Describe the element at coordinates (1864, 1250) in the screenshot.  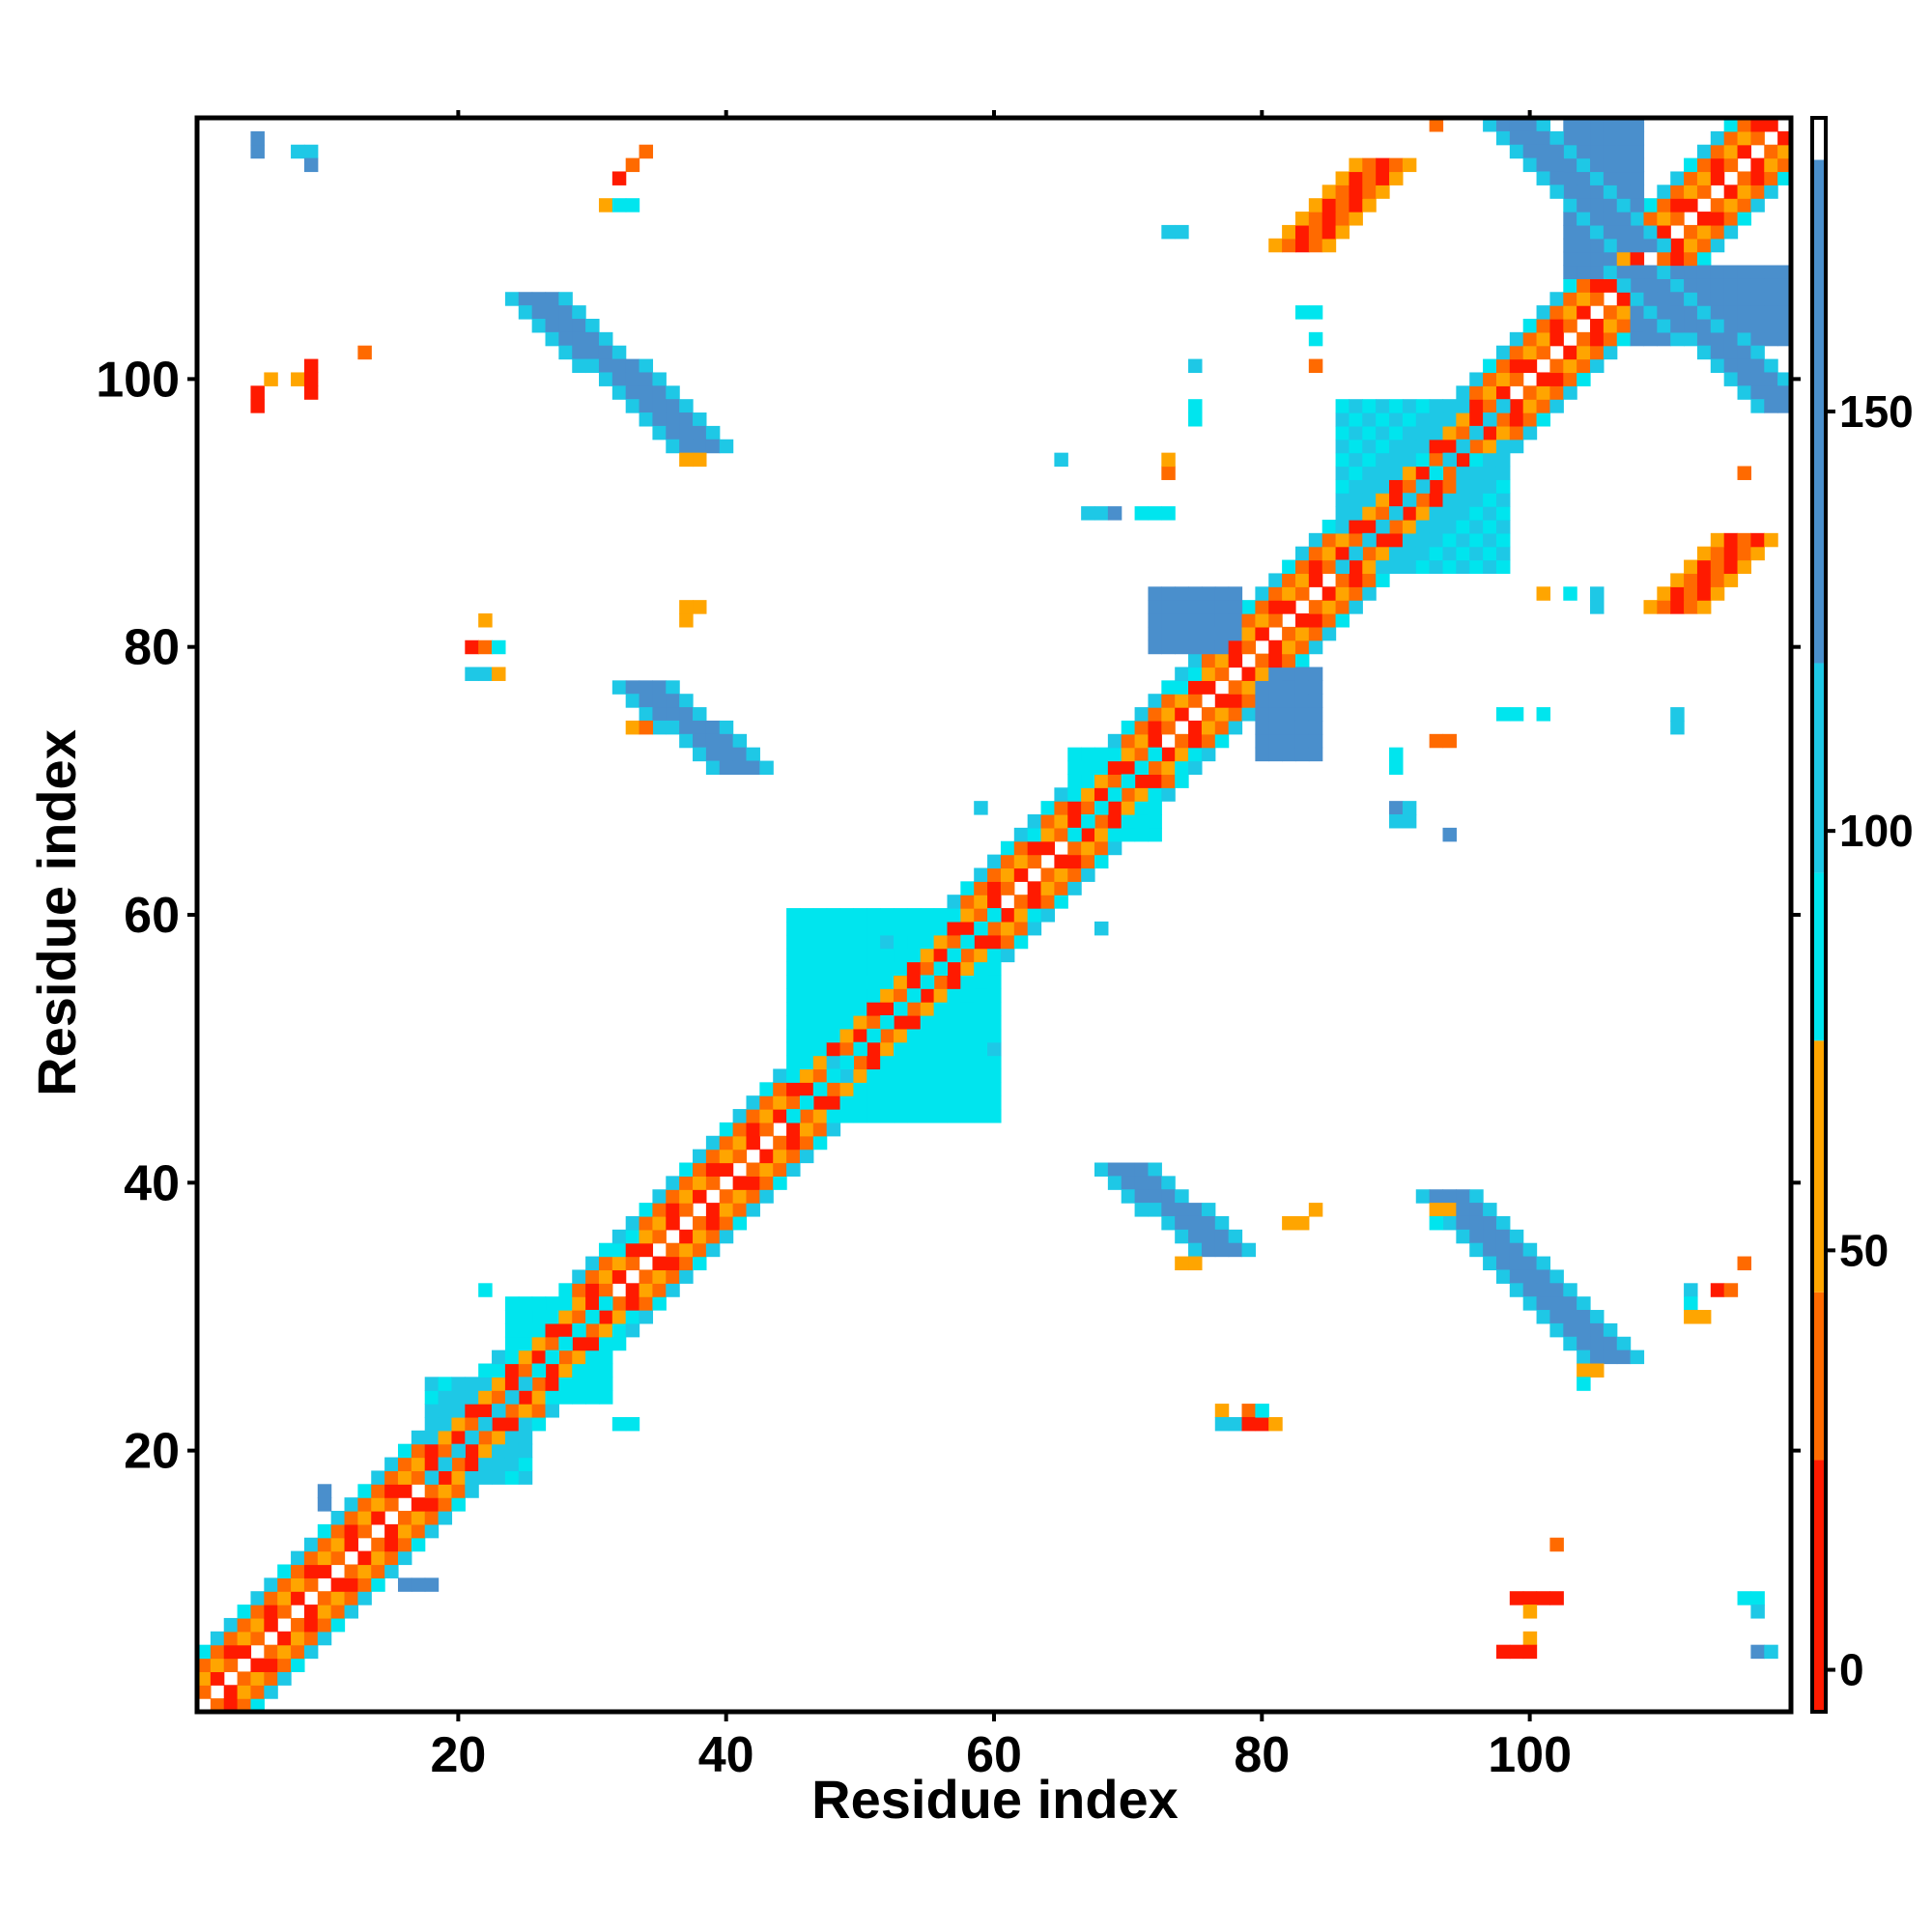
I see `colorbar-tick-label: 50` at that location.